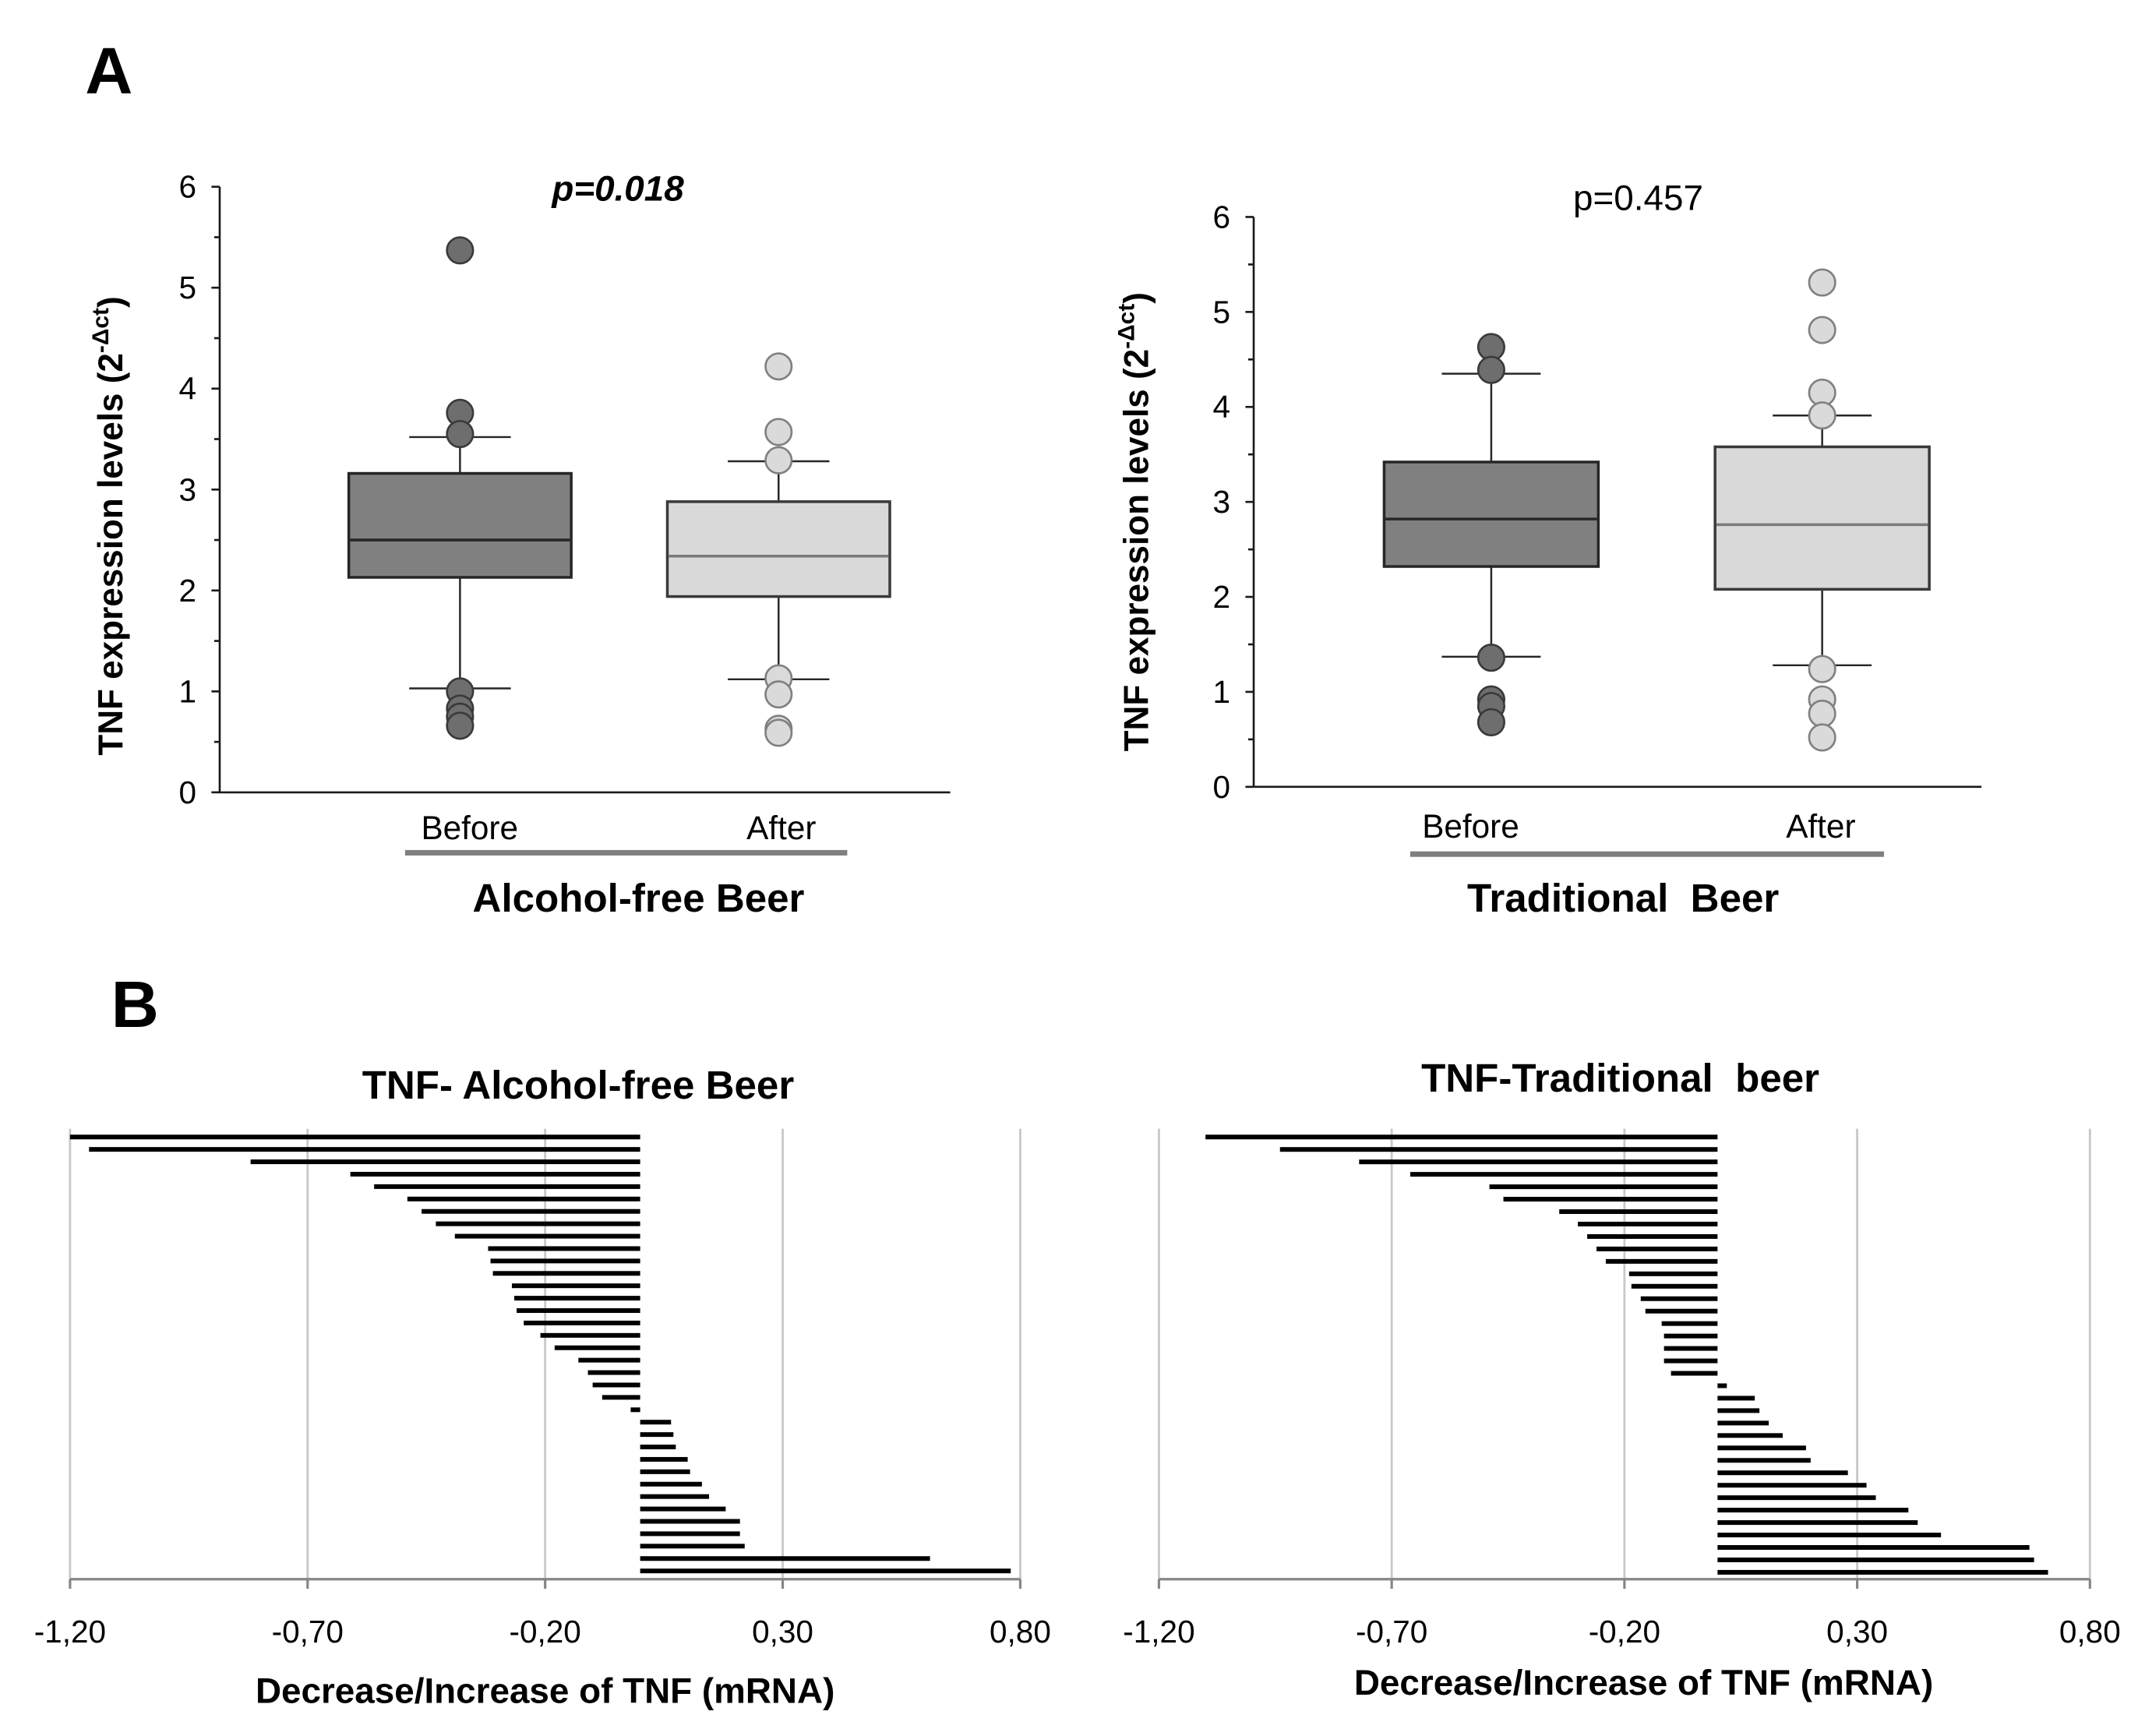  Describe the element at coordinates (1624, 1632) in the screenshot. I see `x-tick-label: -0,20` at that location.